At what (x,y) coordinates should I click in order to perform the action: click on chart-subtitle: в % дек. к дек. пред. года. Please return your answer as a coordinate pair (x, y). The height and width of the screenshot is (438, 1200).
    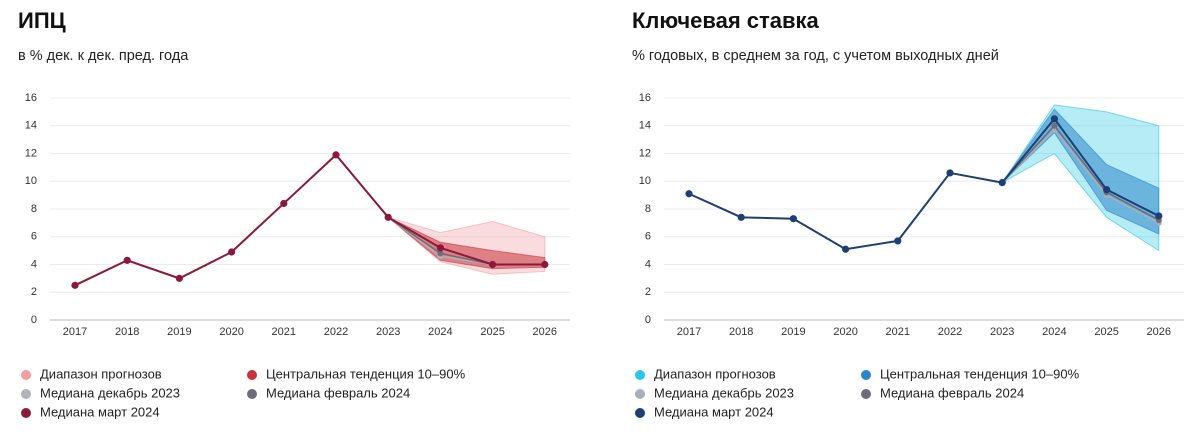
    Looking at the image, I should click on (103, 56).